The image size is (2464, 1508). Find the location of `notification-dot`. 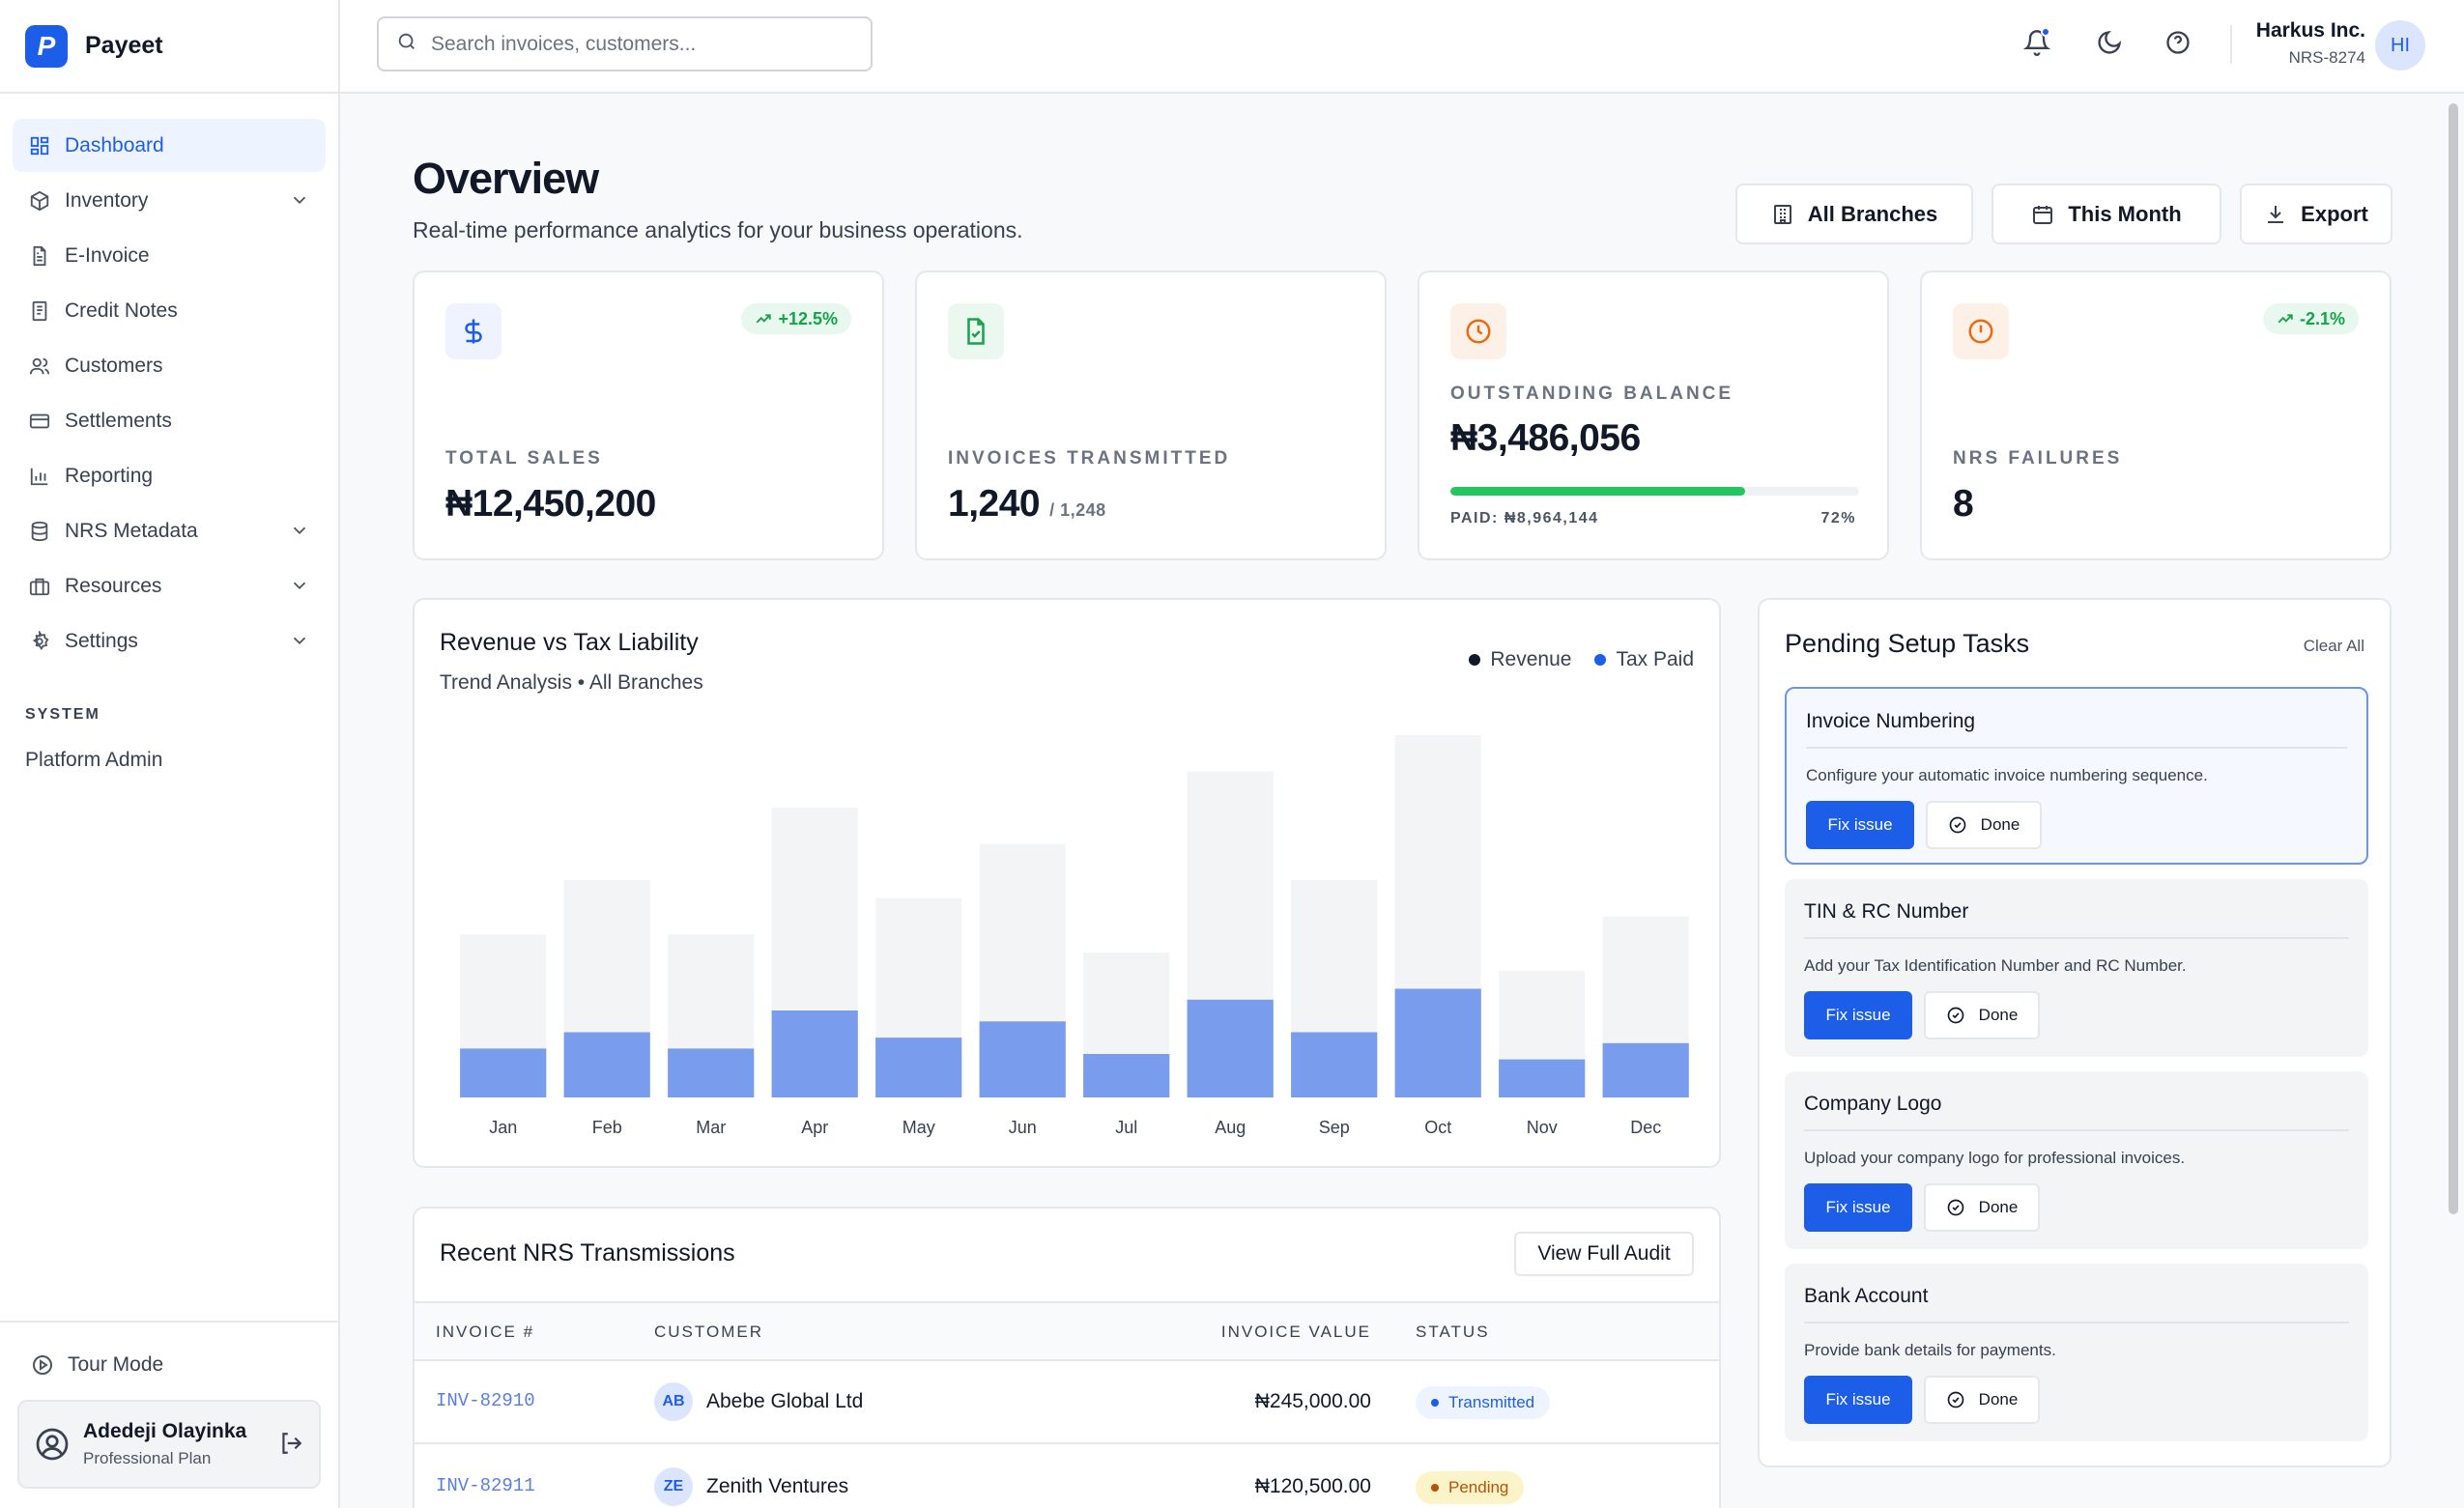

notification-dot is located at coordinates (2045, 32).